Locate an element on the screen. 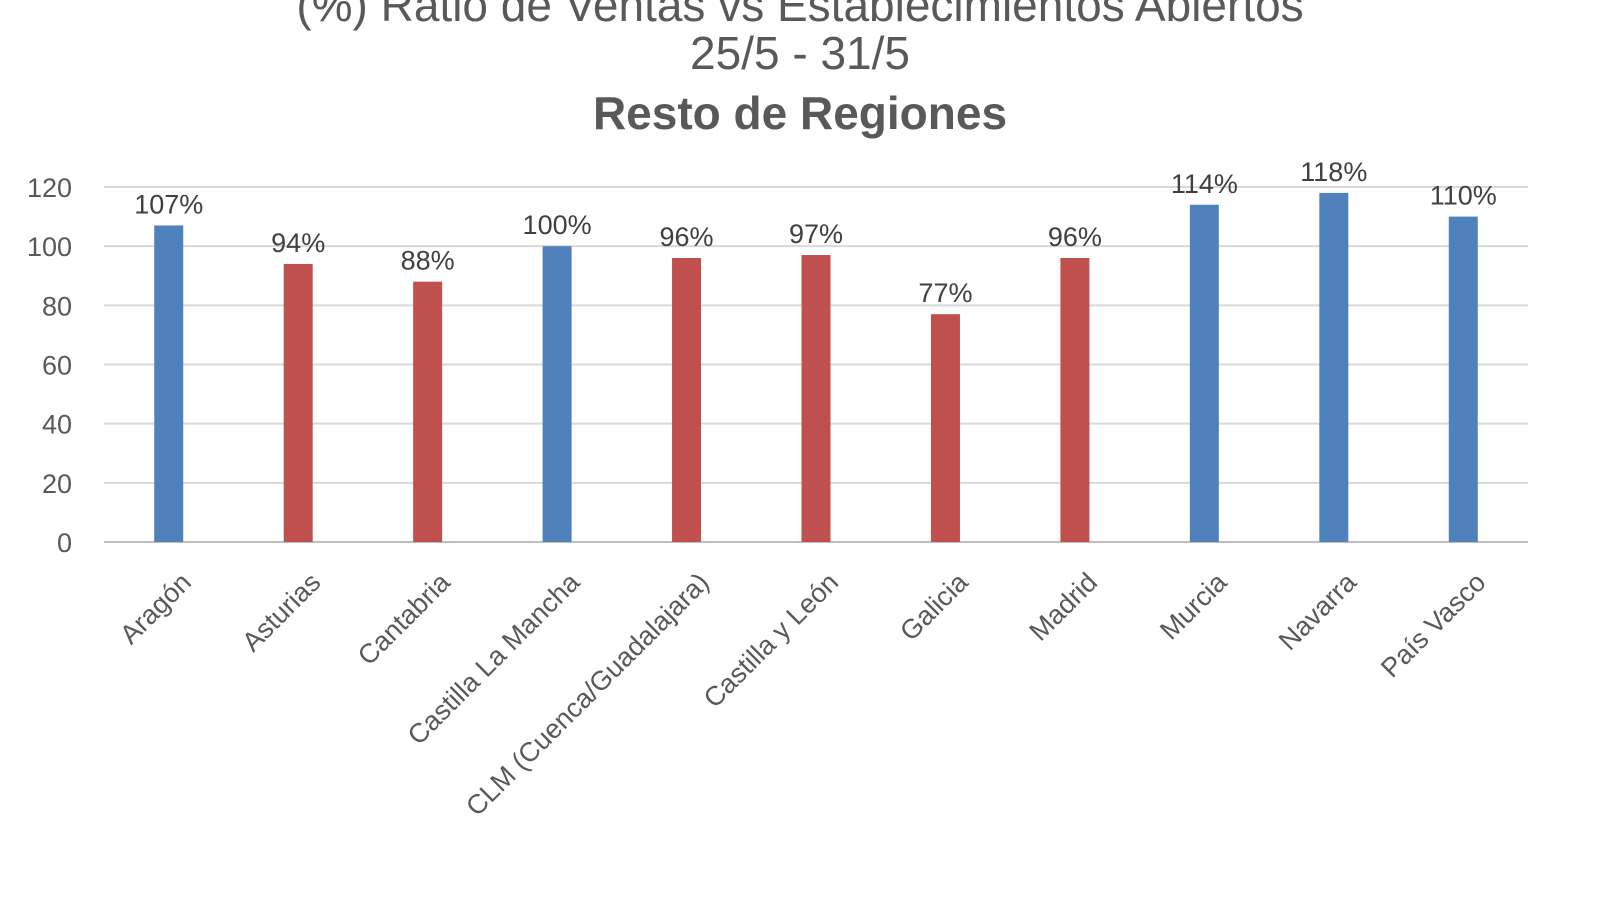  data-label: 94% is located at coordinates (298, 243).